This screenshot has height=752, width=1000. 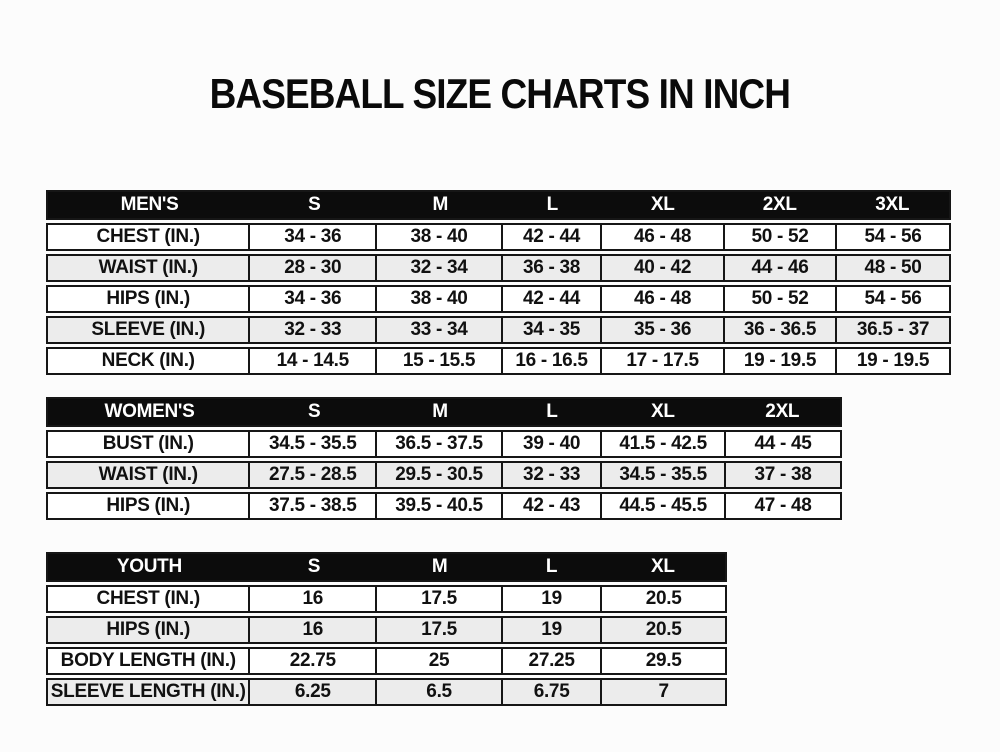 I want to click on size-value: 42 - 44, so click(x=550, y=299).